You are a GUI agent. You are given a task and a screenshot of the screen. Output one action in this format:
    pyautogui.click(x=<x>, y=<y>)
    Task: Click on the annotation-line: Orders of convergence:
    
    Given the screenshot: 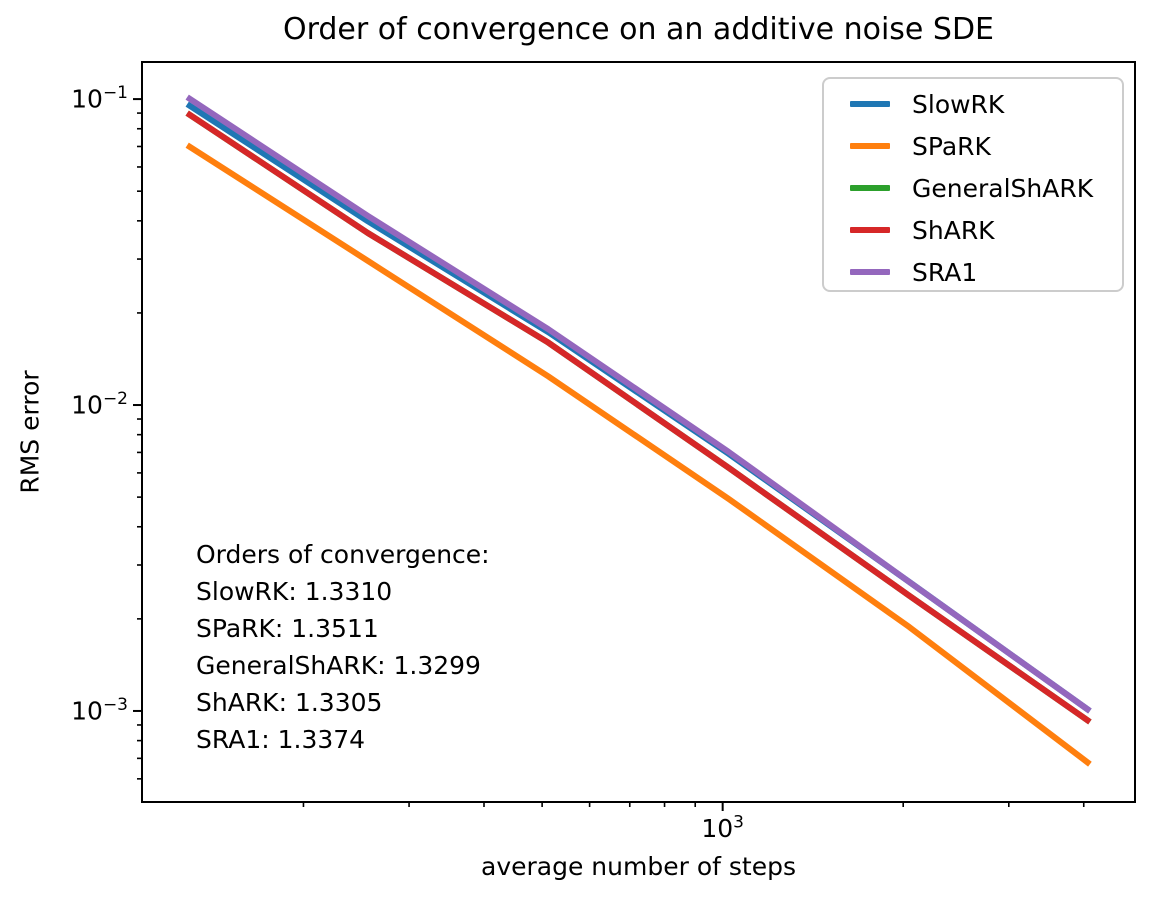 What is the action you would take?
    pyautogui.click(x=343, y=554)
    